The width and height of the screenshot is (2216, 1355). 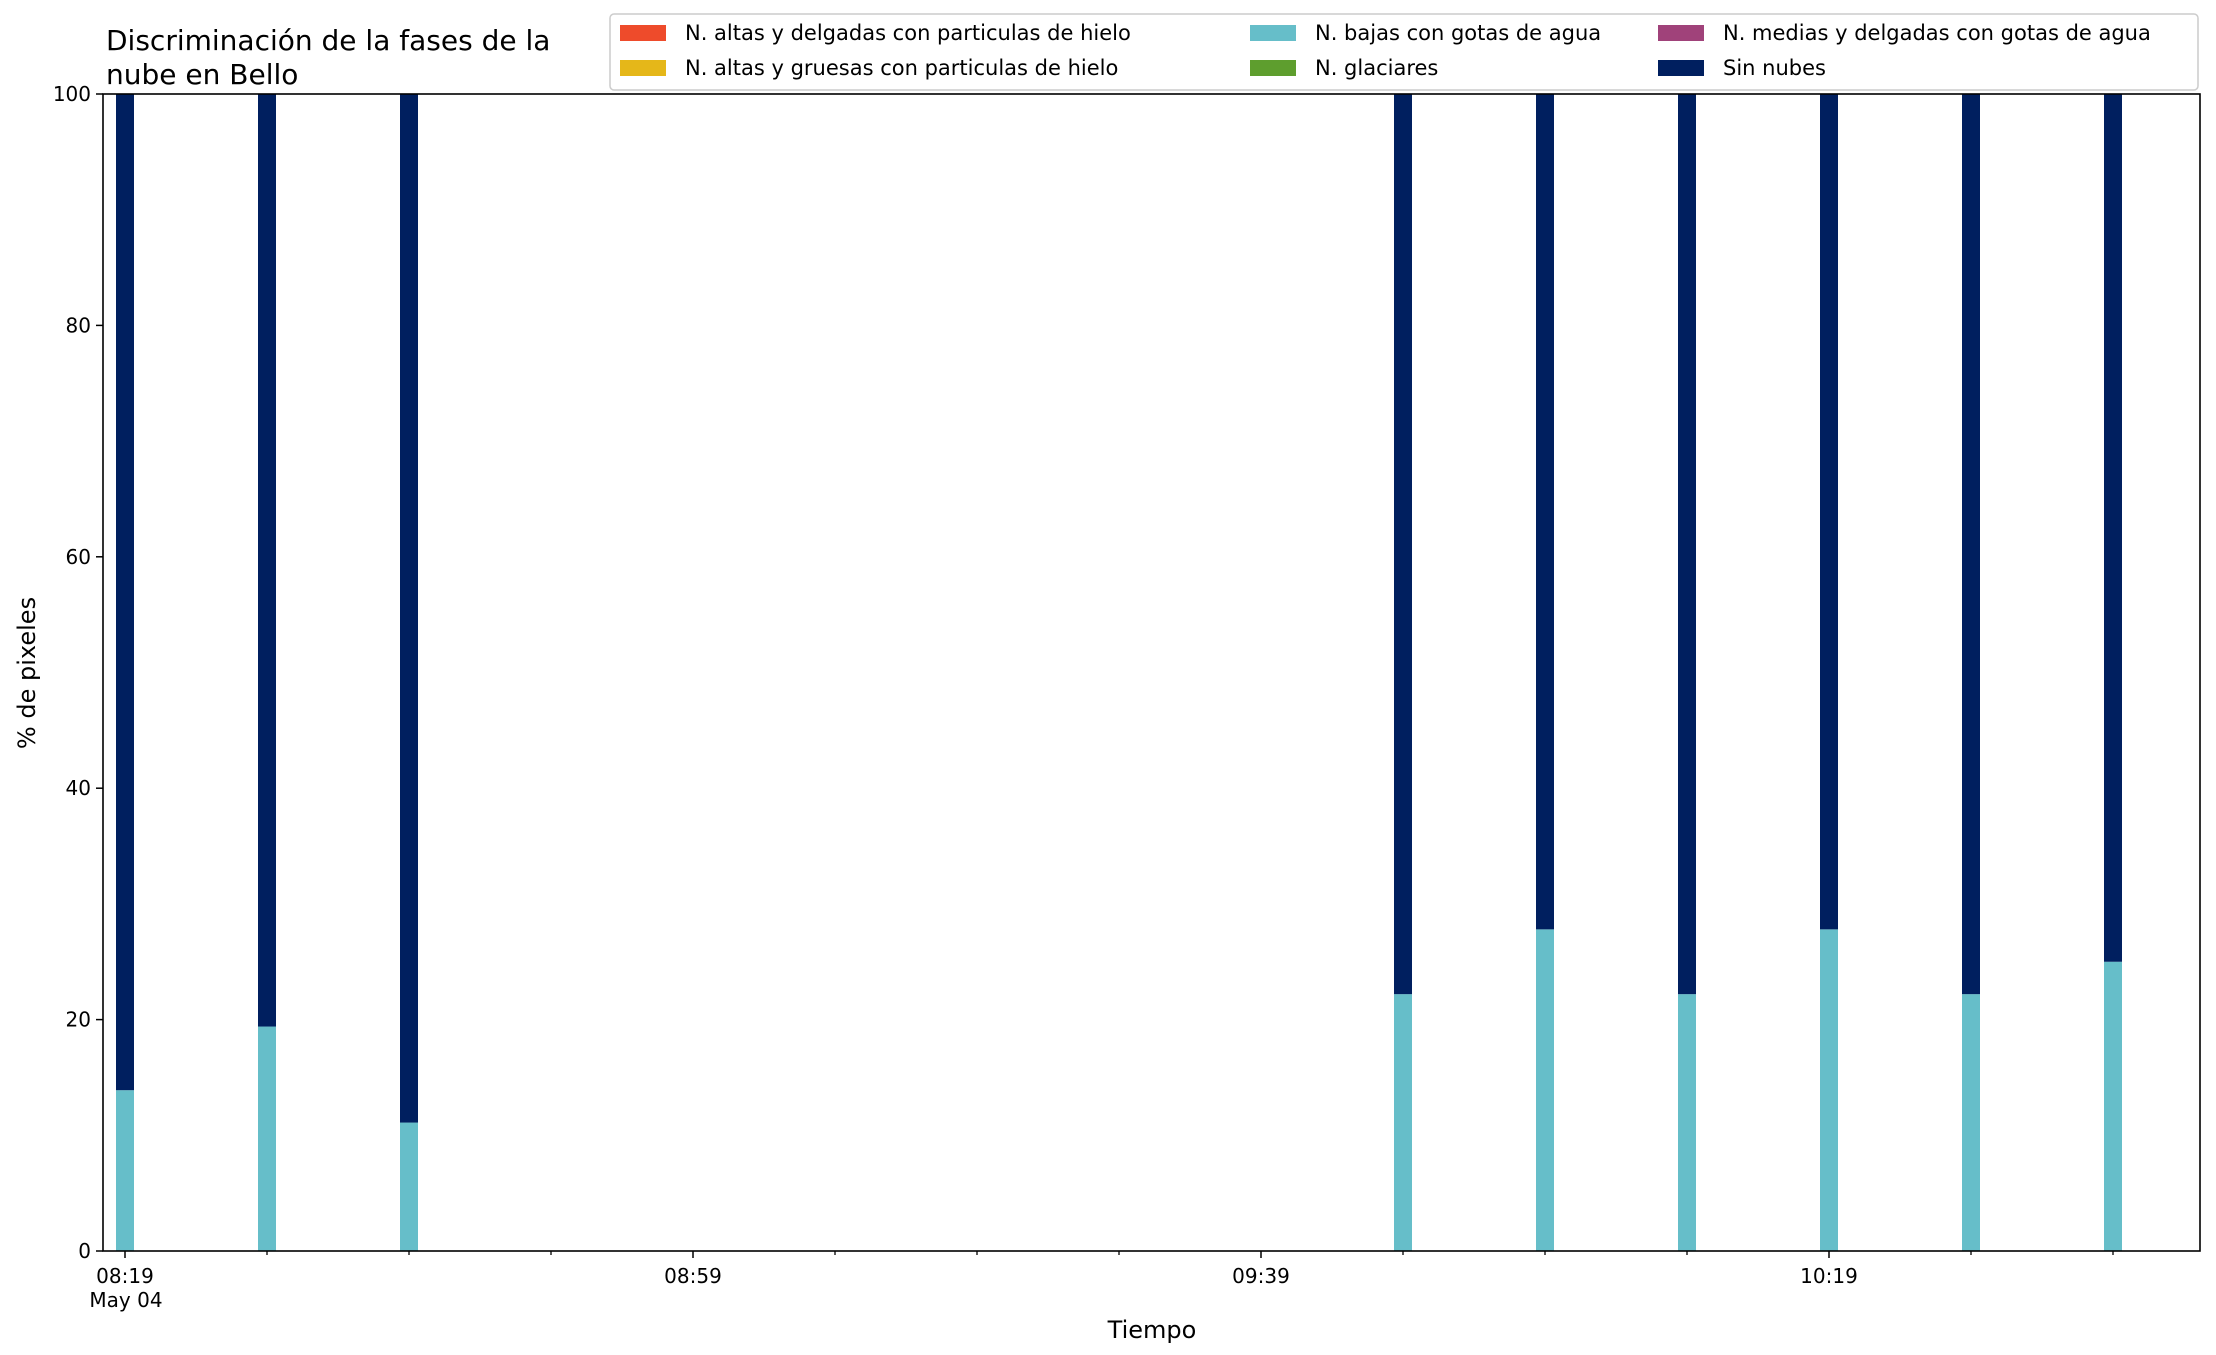 I want to click on y-tick-label: 60, so click(x=78, y=557).